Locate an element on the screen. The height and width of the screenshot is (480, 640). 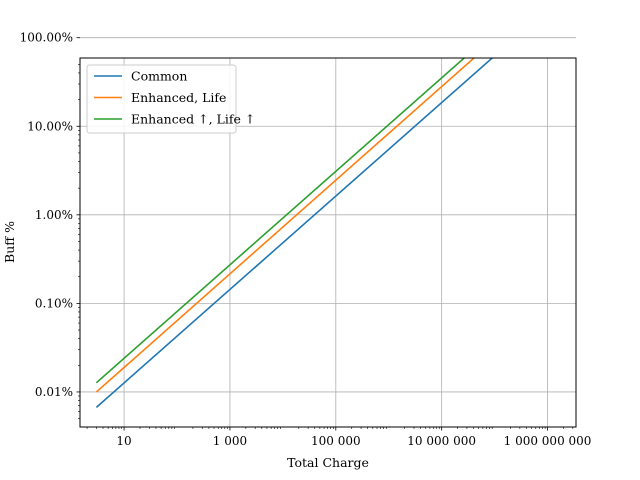
x-axis: 10 1 000 100 000 10 000 000 1 000 000 000 is located at coordinates (339, 437).